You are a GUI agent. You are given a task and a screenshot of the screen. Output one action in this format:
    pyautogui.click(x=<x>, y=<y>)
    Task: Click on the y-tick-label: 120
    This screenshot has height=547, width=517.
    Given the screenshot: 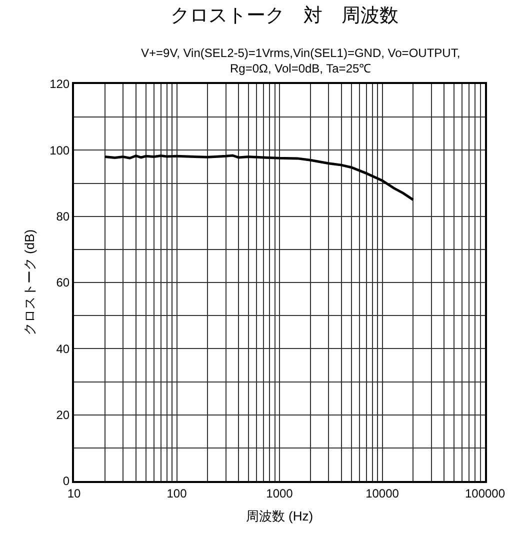 What is the action you would take?
    pyautogui.click(x=60, y=84)
    